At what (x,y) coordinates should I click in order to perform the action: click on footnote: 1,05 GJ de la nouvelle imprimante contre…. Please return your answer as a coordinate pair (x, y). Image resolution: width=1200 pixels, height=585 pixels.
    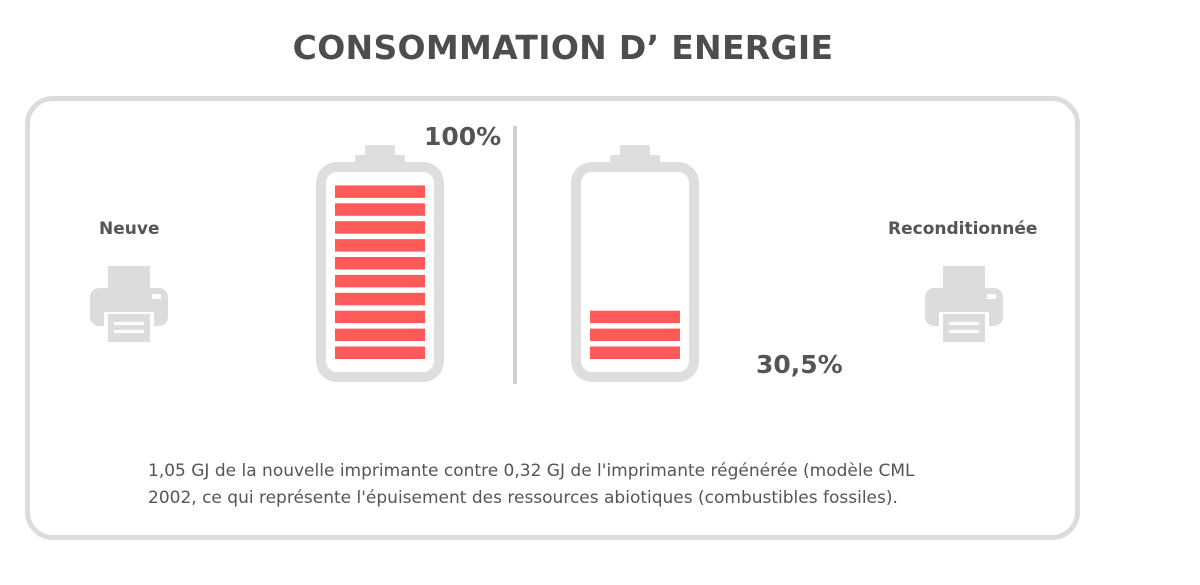
    Looking at the image, I should click on (588, 485).